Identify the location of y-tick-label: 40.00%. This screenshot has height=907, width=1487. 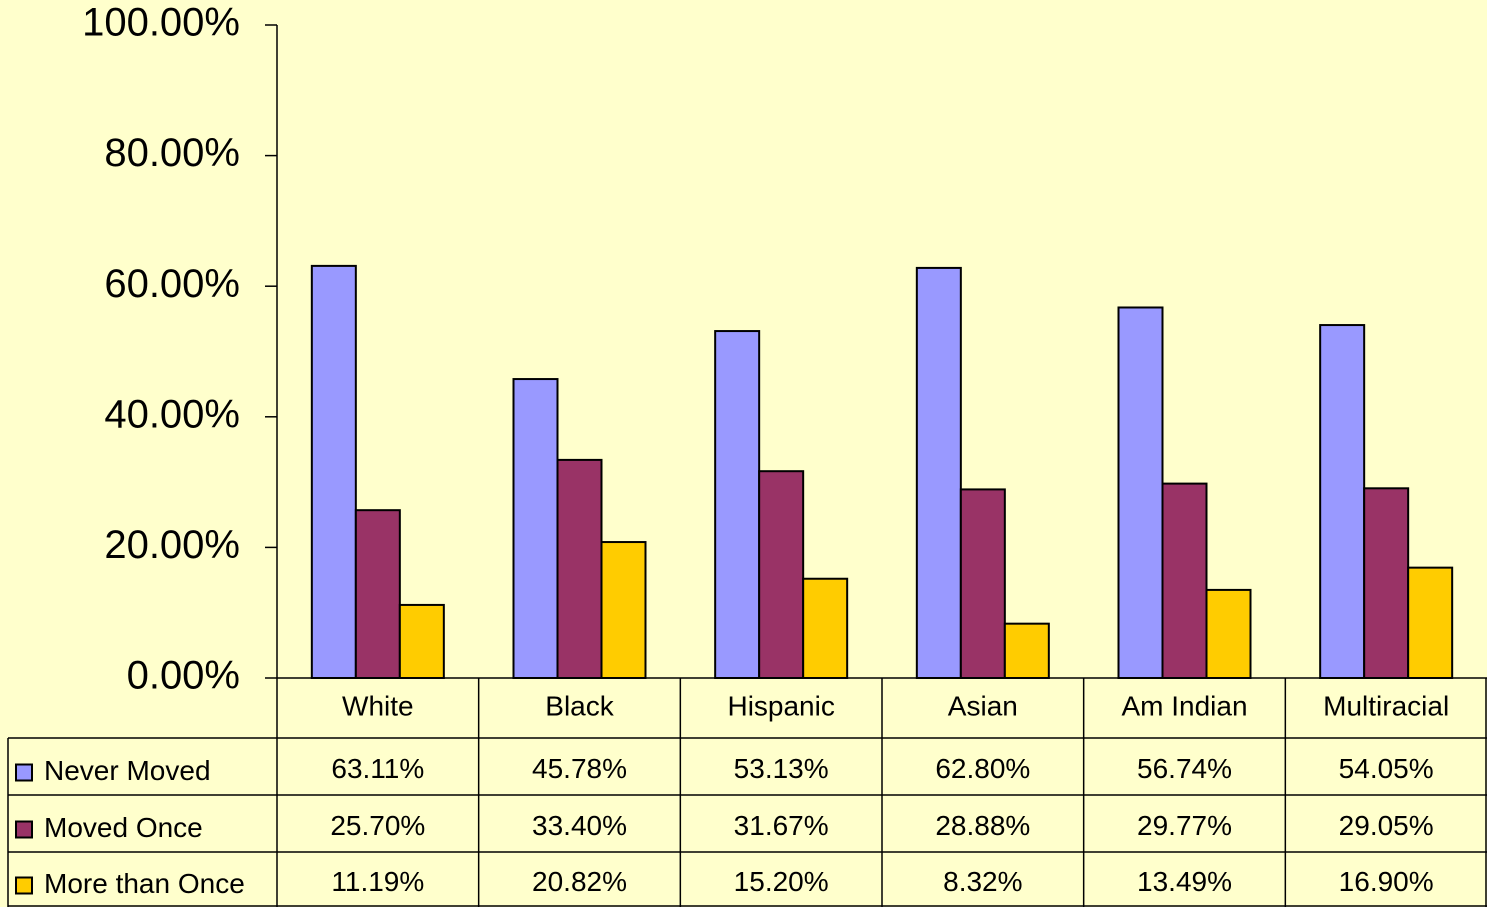
(172, 414).